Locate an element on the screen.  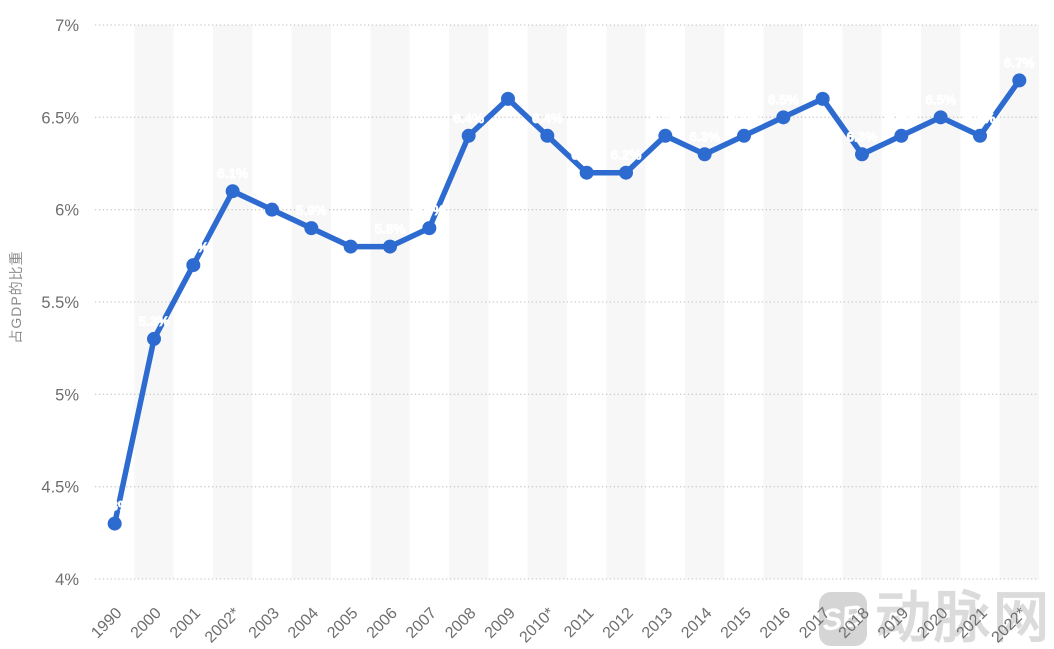
x-axis-label: 1990 is located at coordinates (106, 623).